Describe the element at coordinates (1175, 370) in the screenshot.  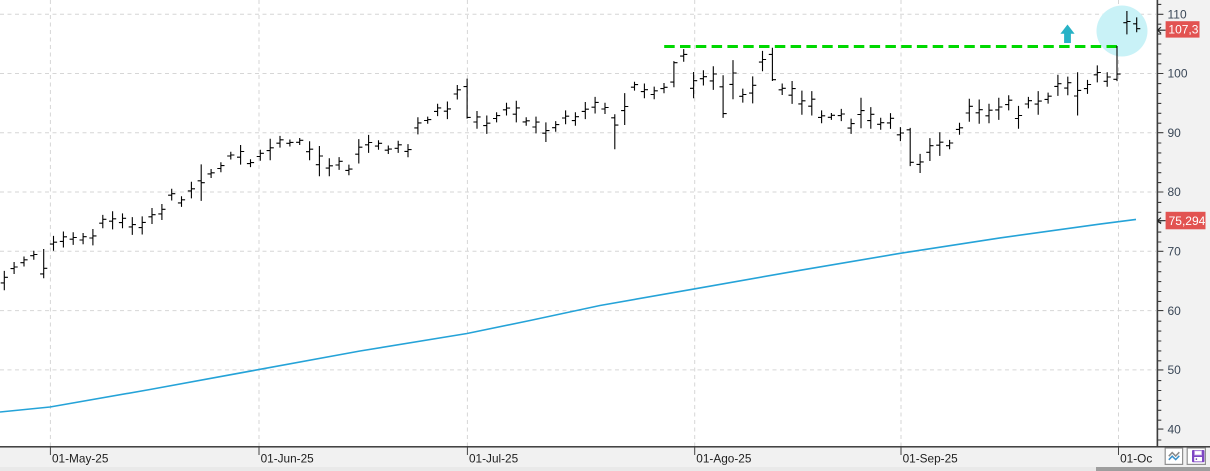
I see `svg-text: 50` at that location.